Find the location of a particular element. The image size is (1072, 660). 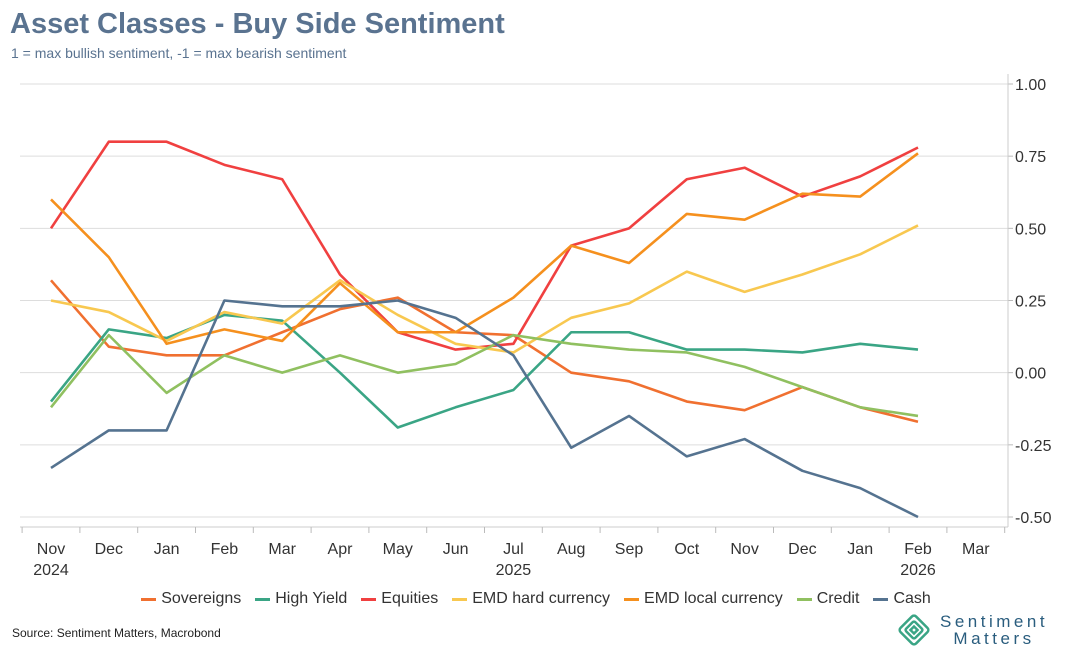

legend-label: High Yield is located at coordinates (311, 598).